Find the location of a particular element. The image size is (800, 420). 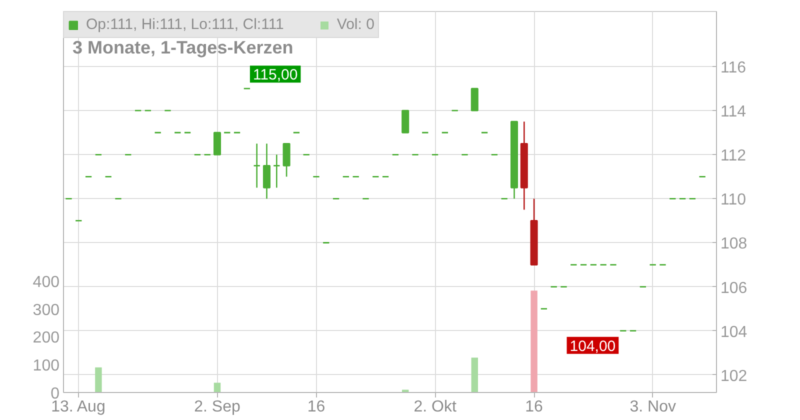

legend-label: Vol: 0 is located at coordinates (355, 24).